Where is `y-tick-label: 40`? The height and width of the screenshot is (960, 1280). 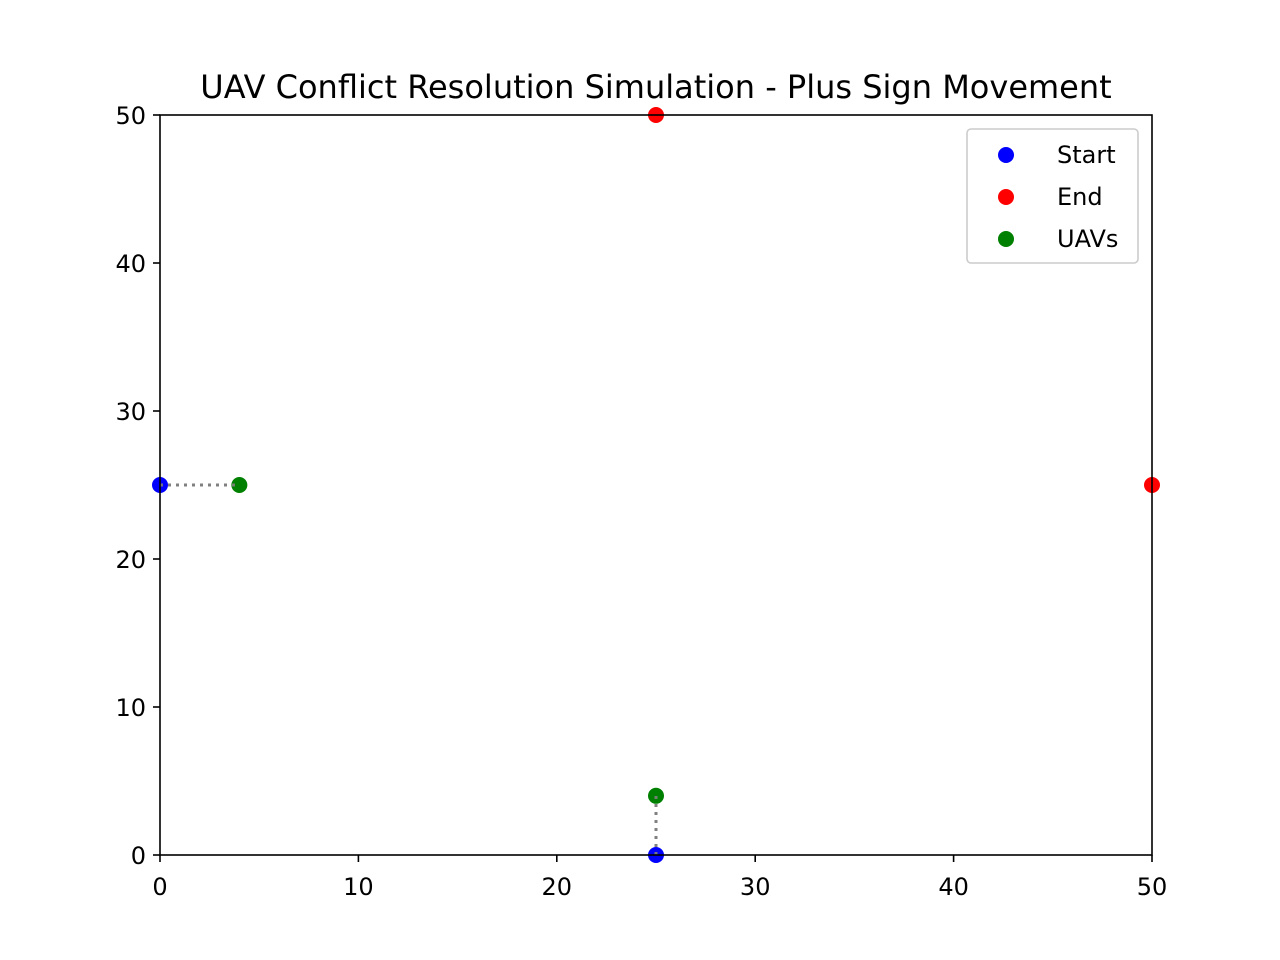 y-tick-label: 40 is located at coordinates (130, 264).